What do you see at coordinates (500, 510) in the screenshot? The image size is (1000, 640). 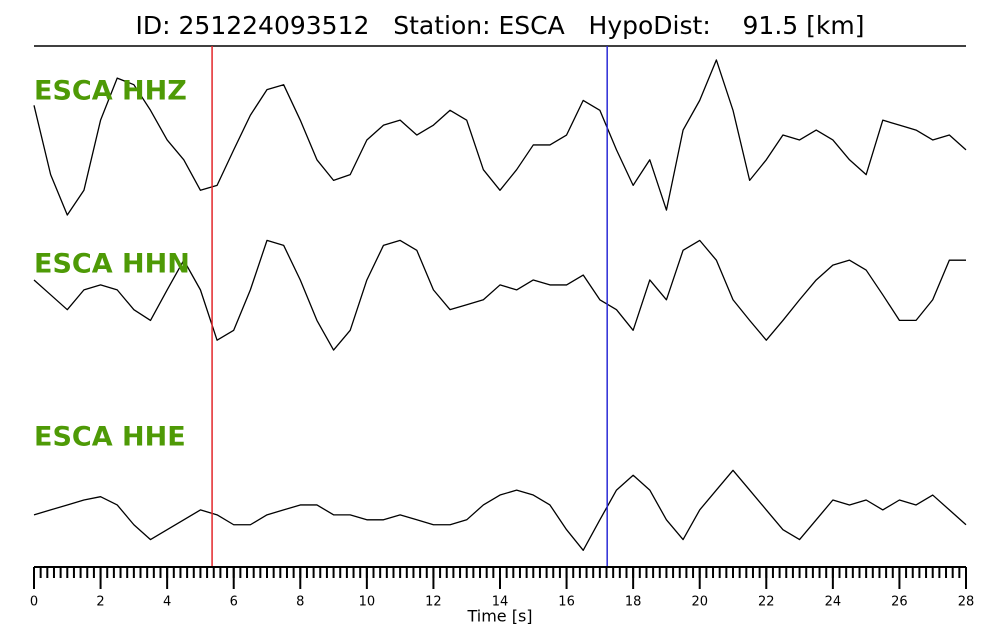 I see `trace-line` at bounding box center [500, 510].